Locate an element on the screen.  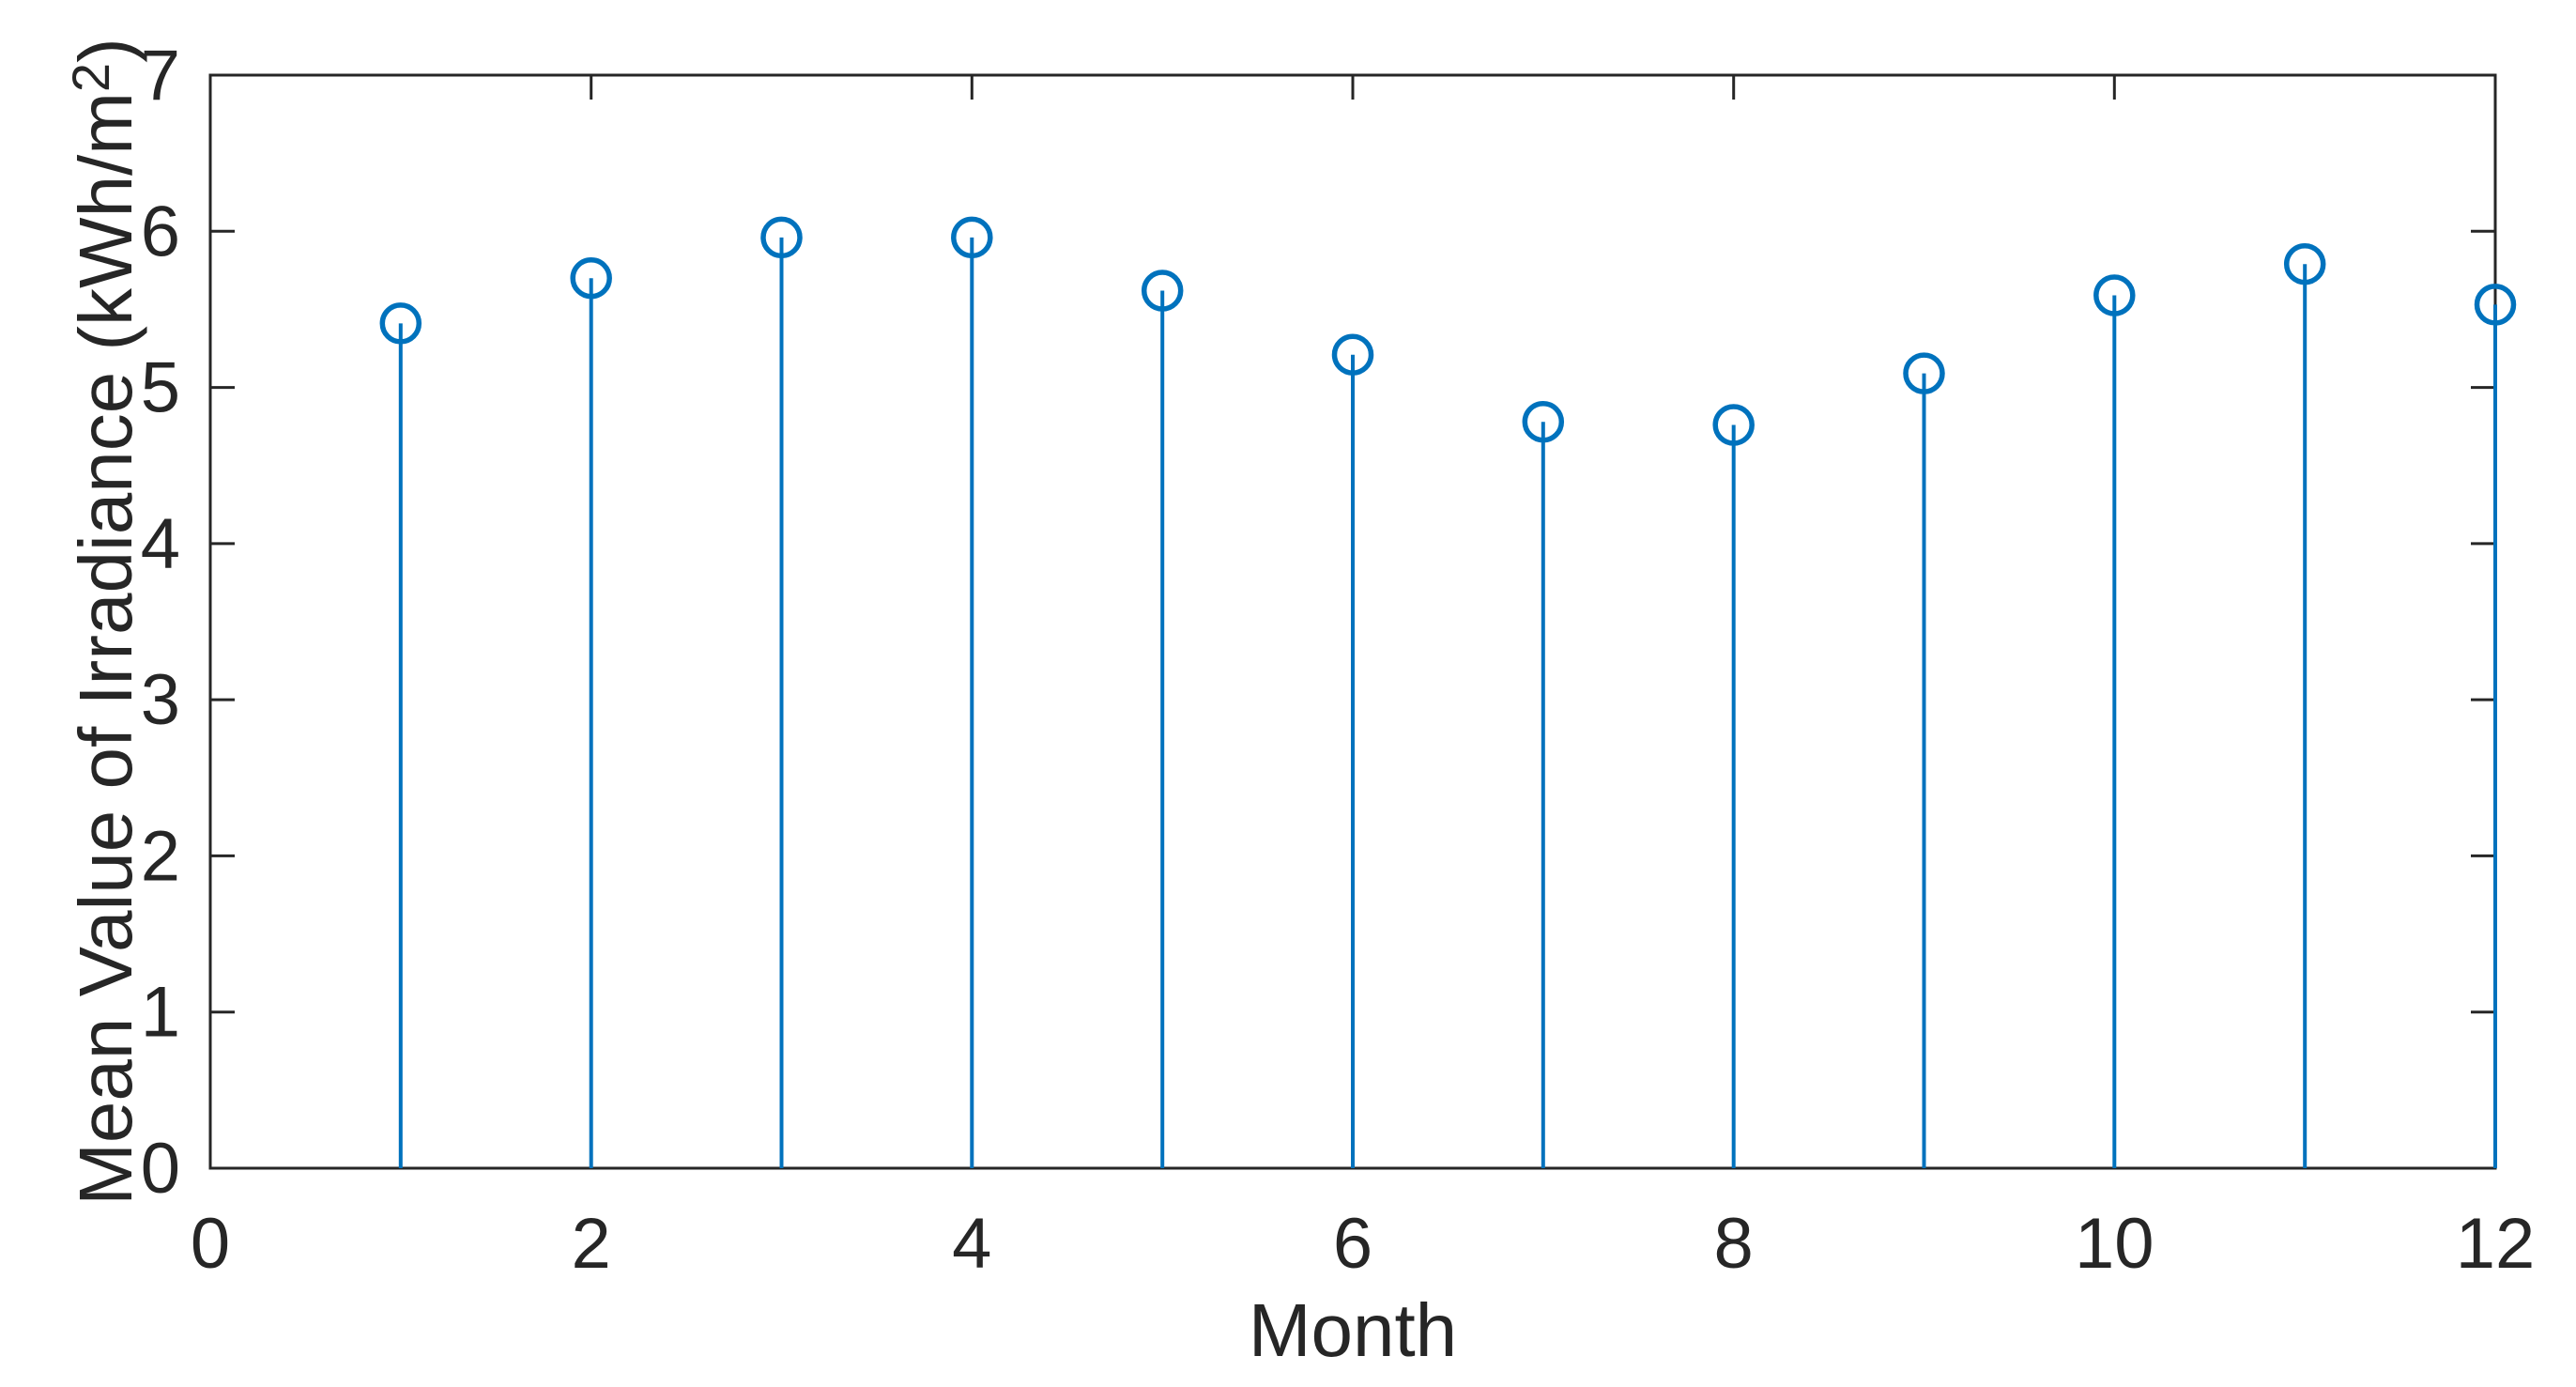
x-tick-label-0: 0 is located at coordinates (210, 1244).